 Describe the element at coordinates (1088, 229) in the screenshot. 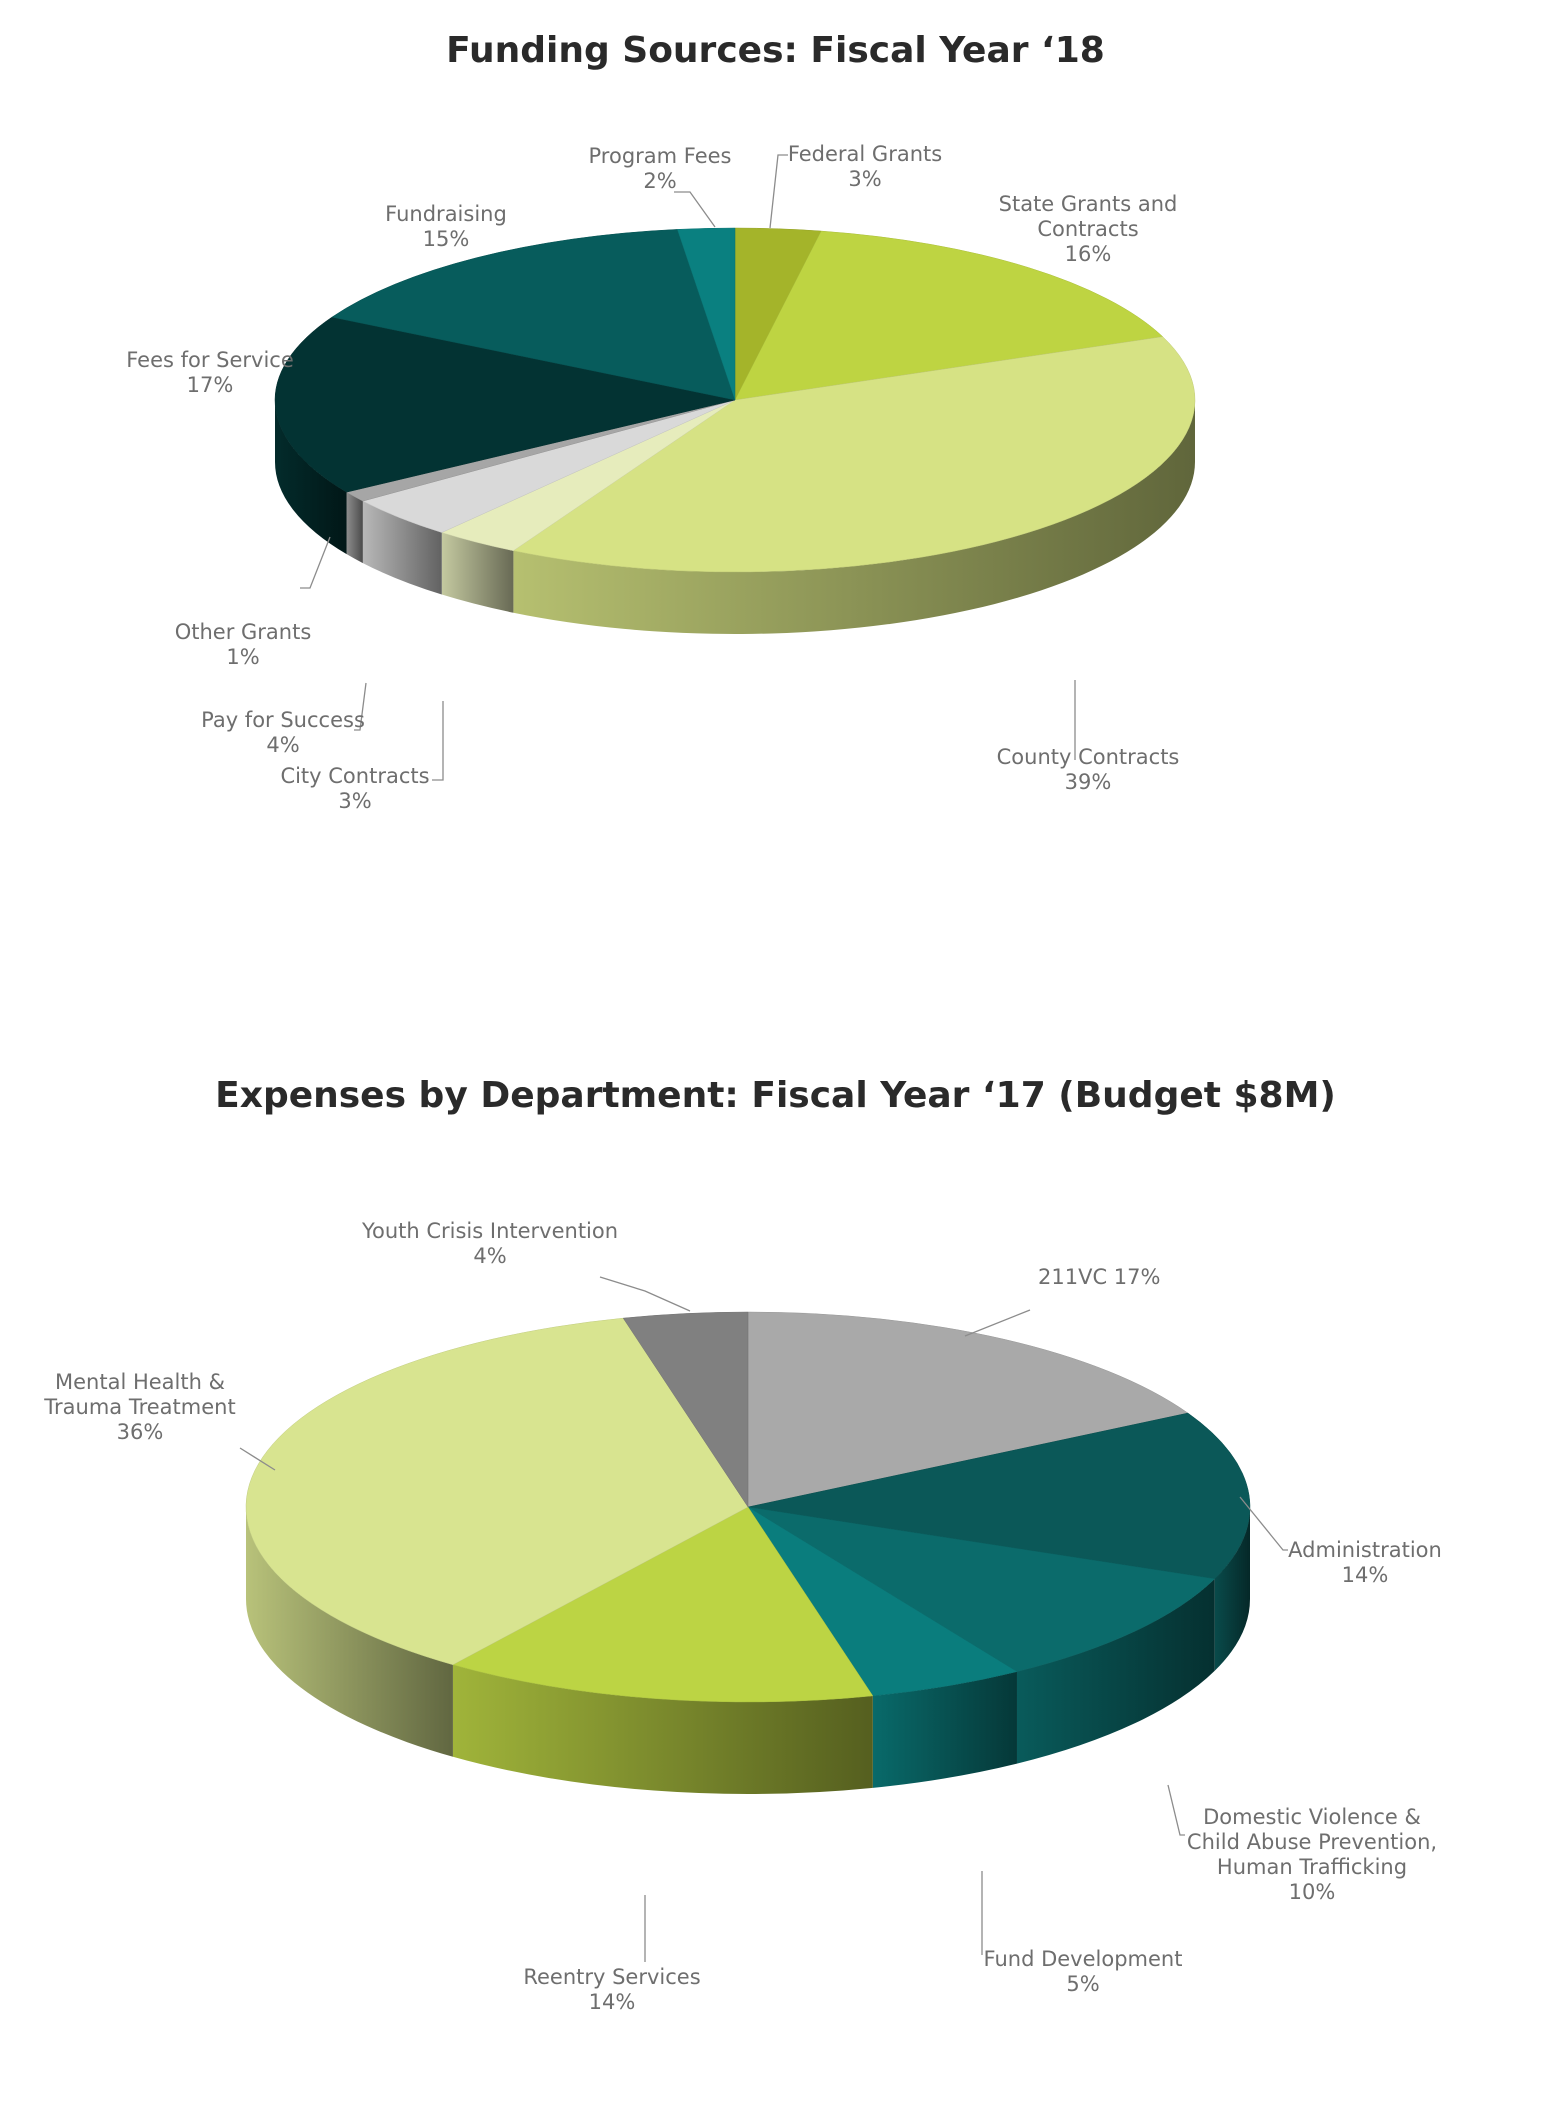

I see `data-label-state-grants-and-contracts: State Grants and Contracts 16%` at that location.